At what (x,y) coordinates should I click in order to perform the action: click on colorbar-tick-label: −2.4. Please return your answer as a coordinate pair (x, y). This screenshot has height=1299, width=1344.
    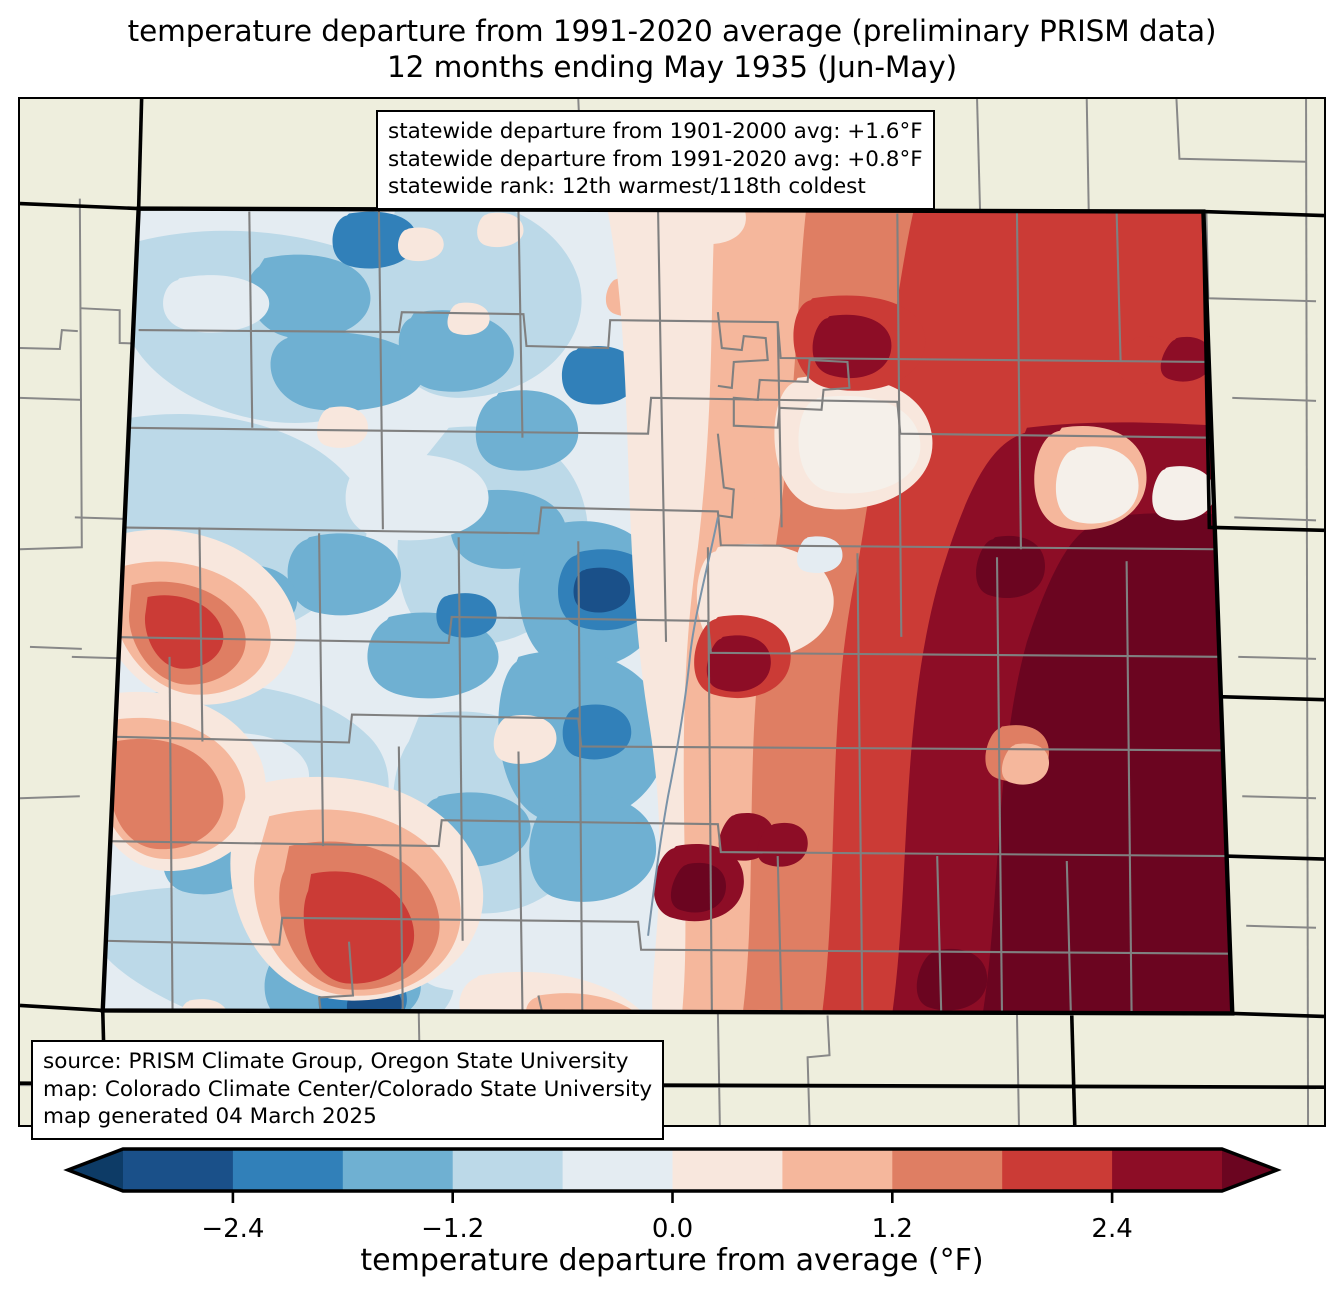
    Looking at the image, I should click on (232, 1229).